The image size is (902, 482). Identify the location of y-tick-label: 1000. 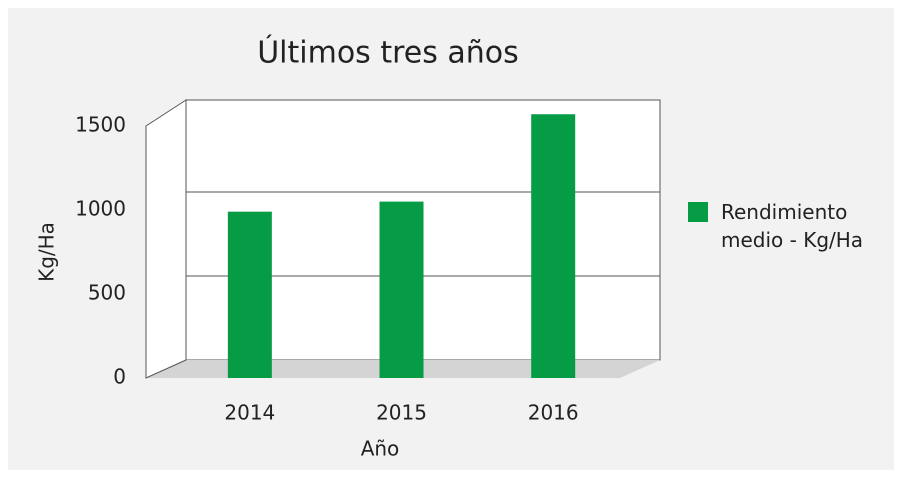
(100, 209).